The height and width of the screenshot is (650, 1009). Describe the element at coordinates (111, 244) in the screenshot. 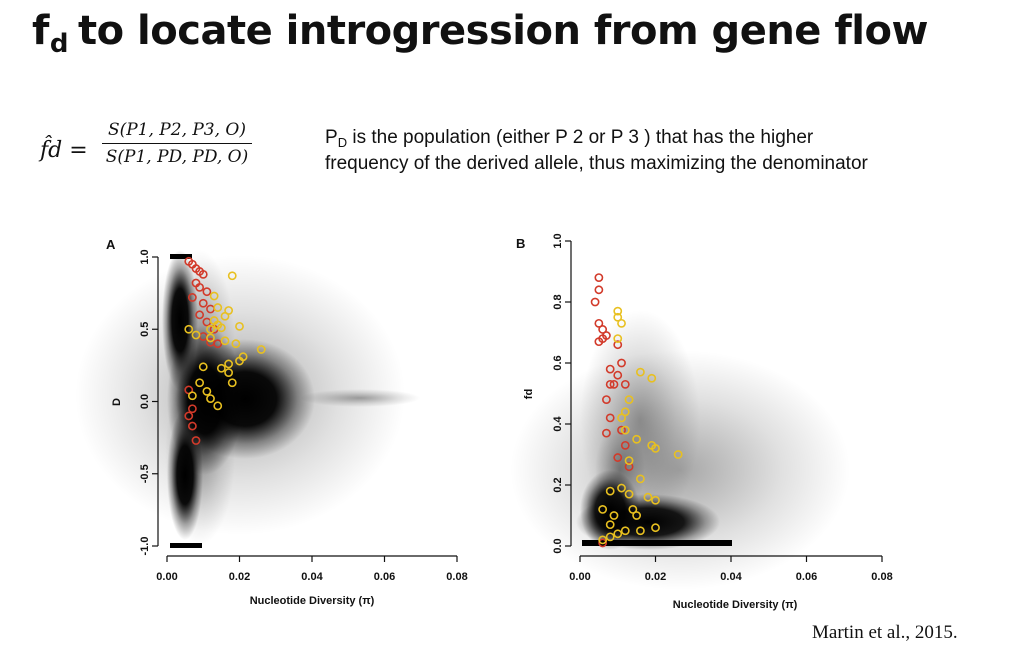

I see `panel-a-label: A` at that location.